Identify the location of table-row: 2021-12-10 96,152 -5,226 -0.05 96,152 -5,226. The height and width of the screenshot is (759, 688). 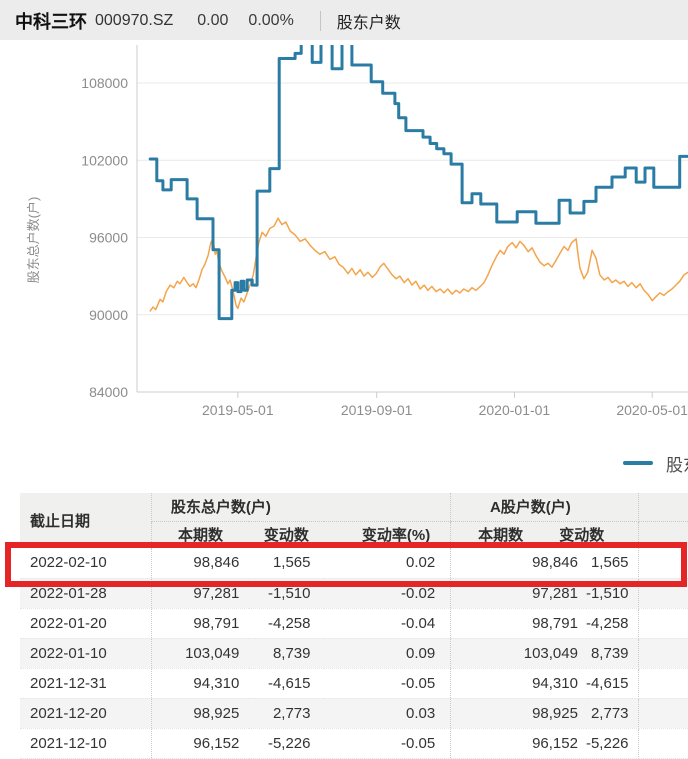
(354, 743).